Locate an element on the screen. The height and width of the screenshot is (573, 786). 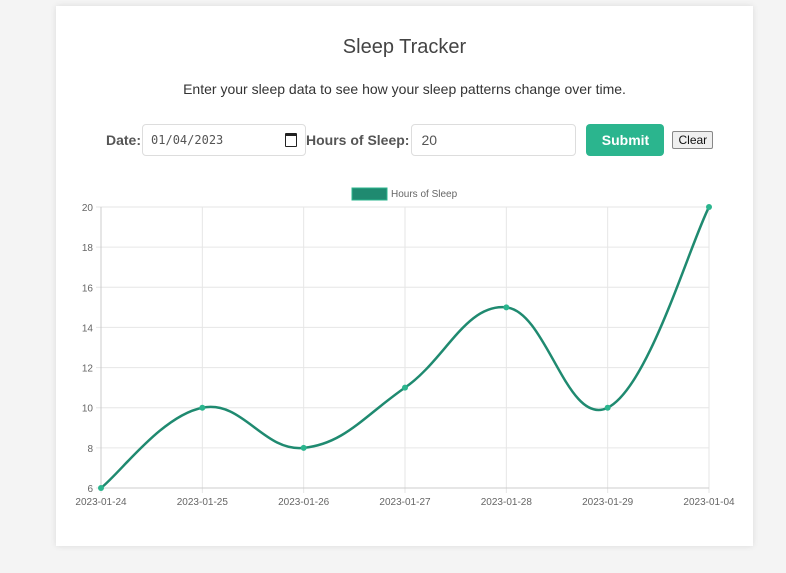
x-tick-label: 2023-01-04 is located at coordinates (709, 502).